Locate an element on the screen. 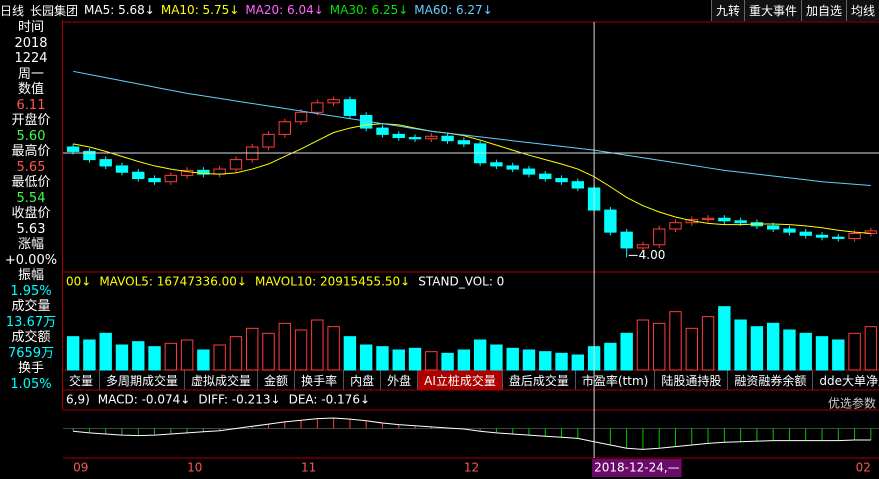 Image resolution: width=879 pixels, height=479 pixels. period: 日线 is located at coordinates (12, 10).